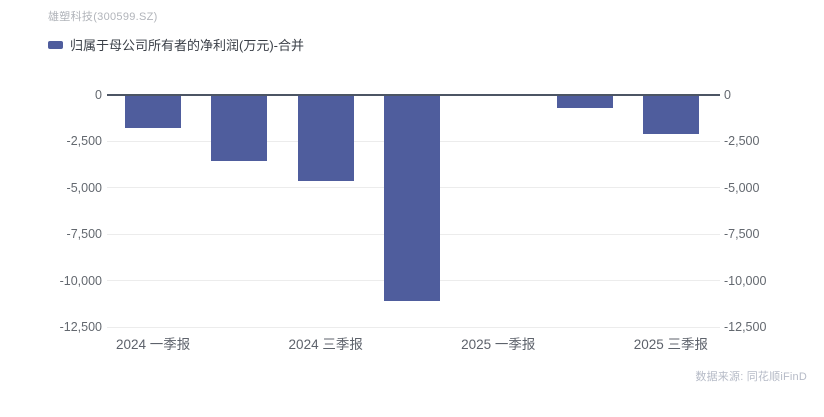 This screenshot has width=824, height=417. Describe the element at coordinates (745, 327) in the screenshot. I see `y-axis-label-right: -12,500` at that location.